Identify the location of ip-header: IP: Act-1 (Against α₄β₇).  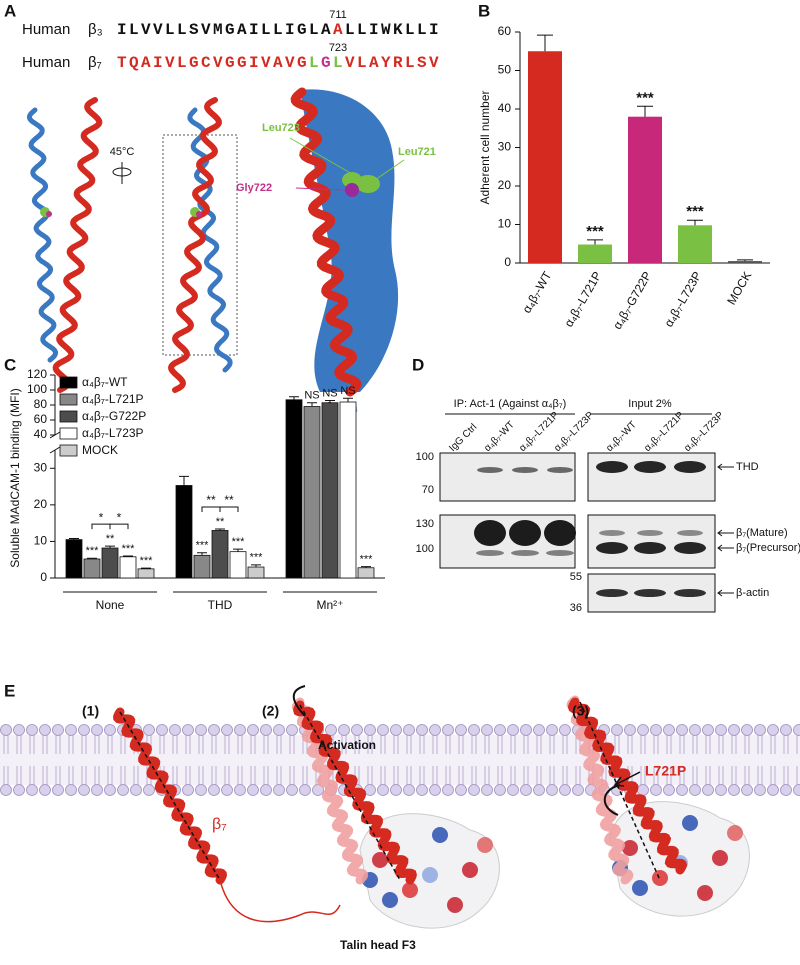
(510, 404).